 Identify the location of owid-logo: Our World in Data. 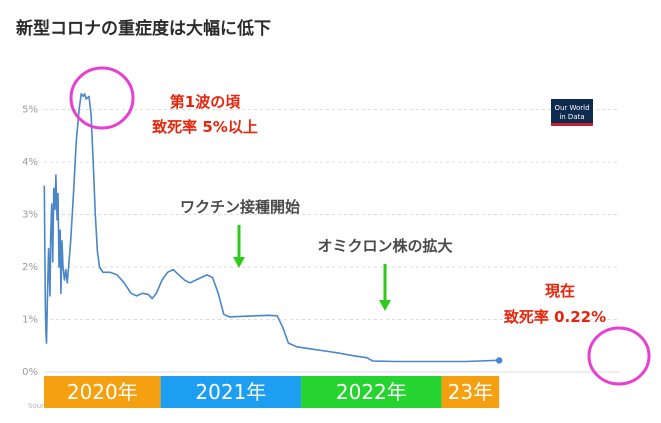
(572, 112).